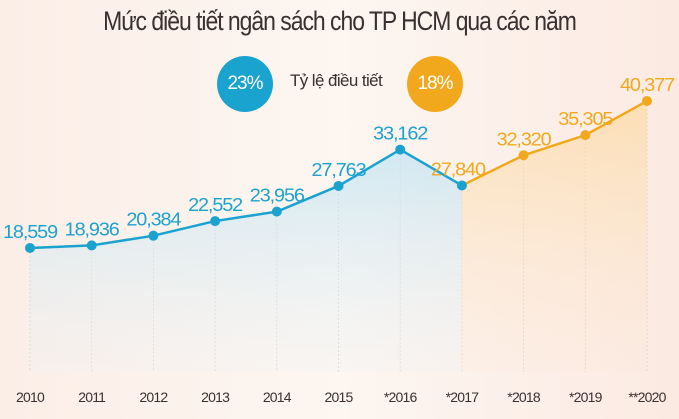 The height and width of the screenshot is (419, 679). I want to click on x-tick-label: 2012, so click(153, 397).